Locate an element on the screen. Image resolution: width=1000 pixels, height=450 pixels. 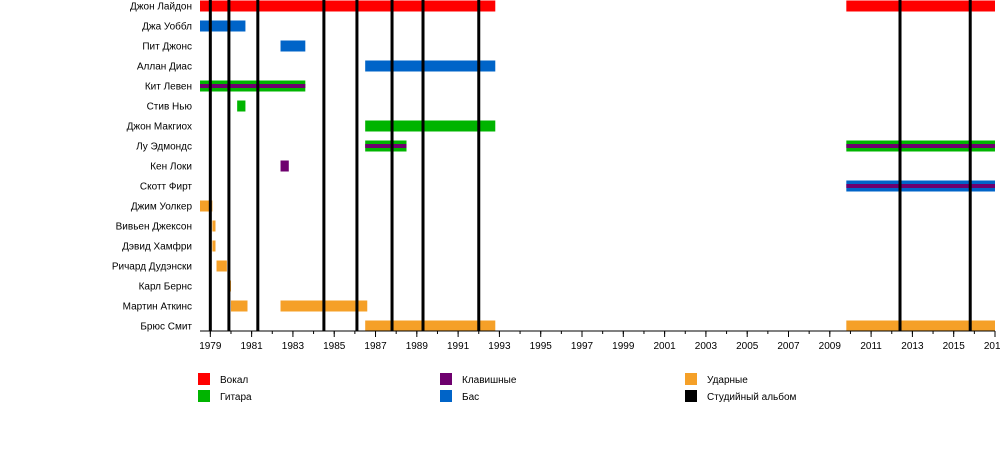
x-tick-label: 1989 is located at coordinates (417, 346).